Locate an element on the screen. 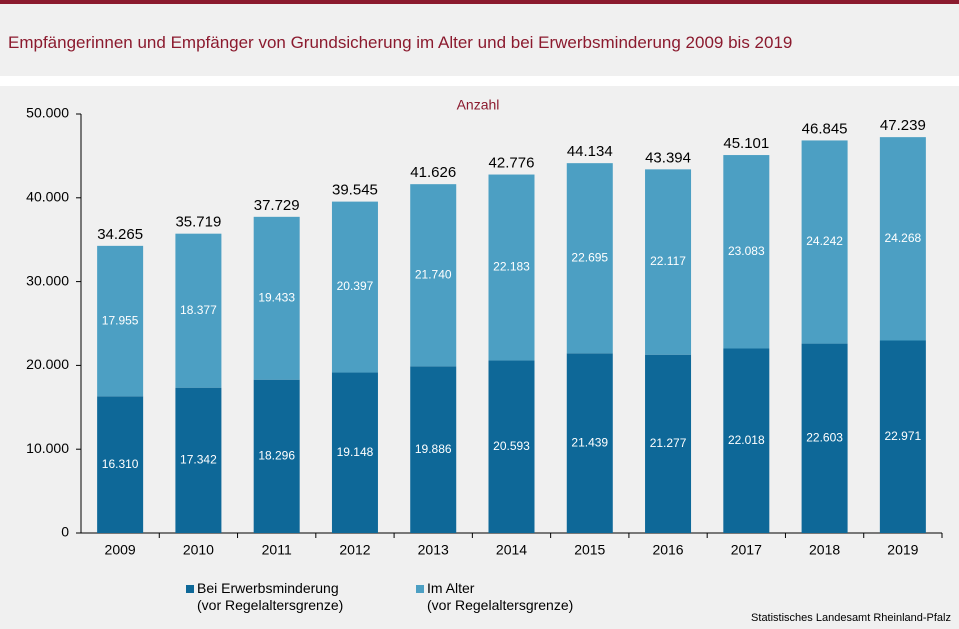  value-label: 22.018 is located at coordinates (746, 440).